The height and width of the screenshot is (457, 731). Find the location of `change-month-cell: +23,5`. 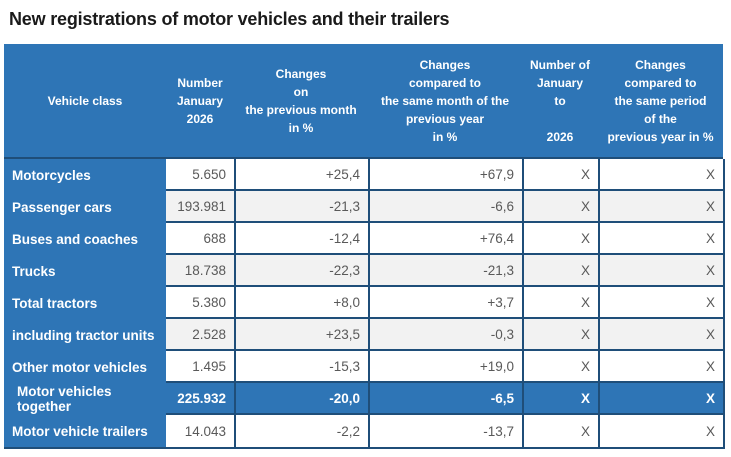

change-month-cell: +23,5 is located at coordinates (301, 335).